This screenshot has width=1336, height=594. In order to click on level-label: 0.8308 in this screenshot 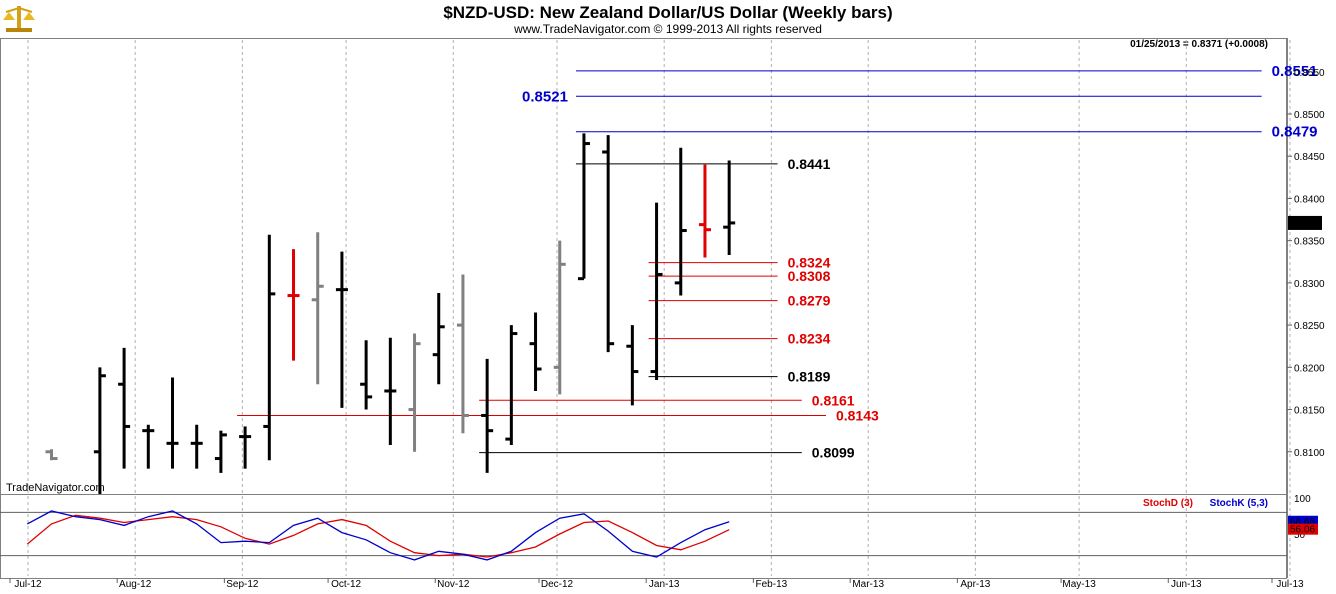, I will do `click(809, 276)`.